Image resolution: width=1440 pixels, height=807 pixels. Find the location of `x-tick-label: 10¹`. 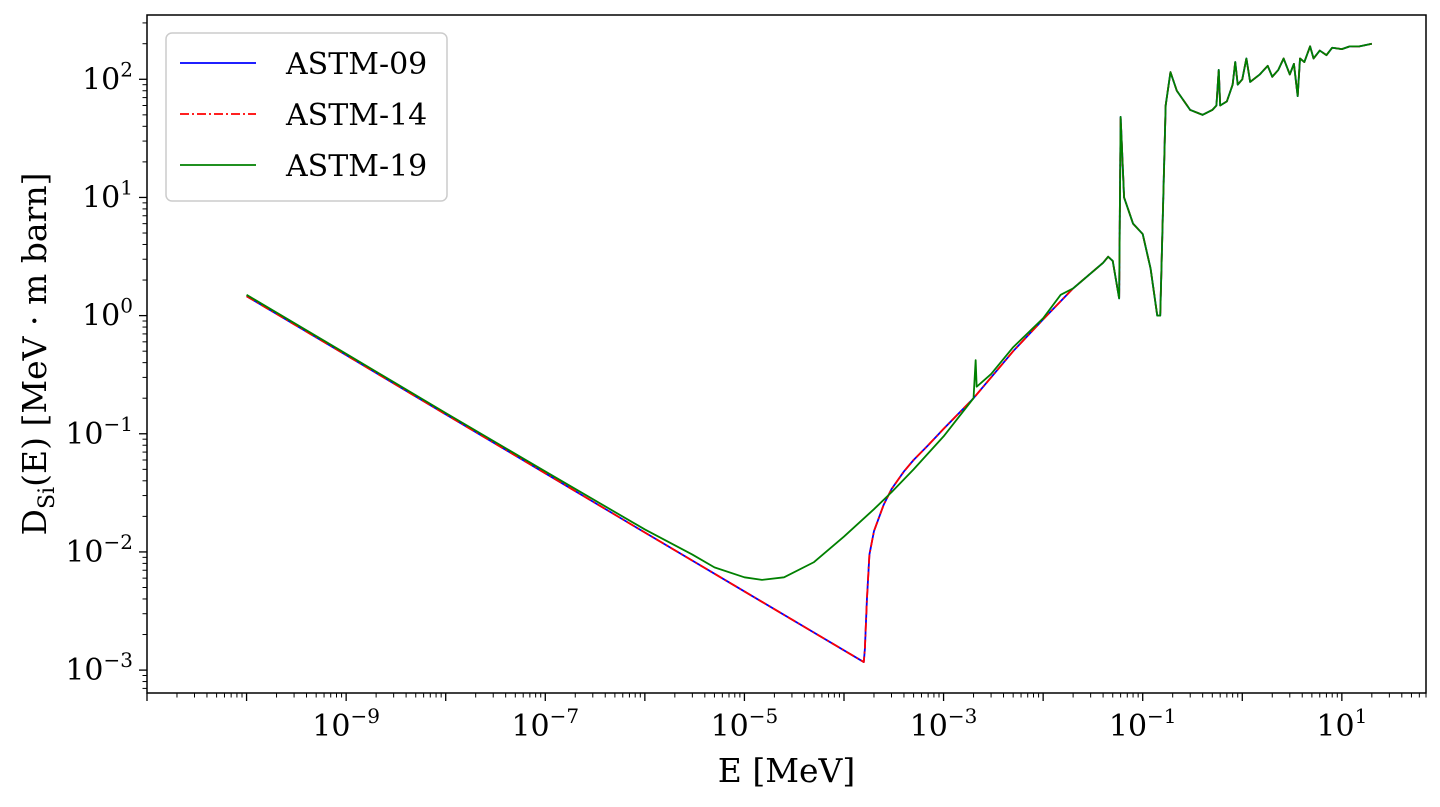

x-tick-label: 10¹ is located at coordinates (1341, 724).